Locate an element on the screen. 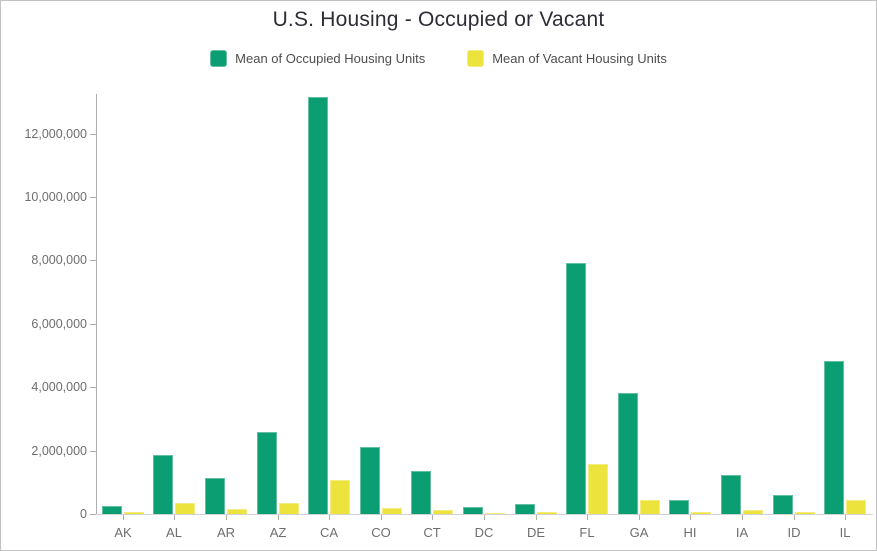 The image size is (877, 551). bar-occupied-CO is located at coordinates (370, 480).